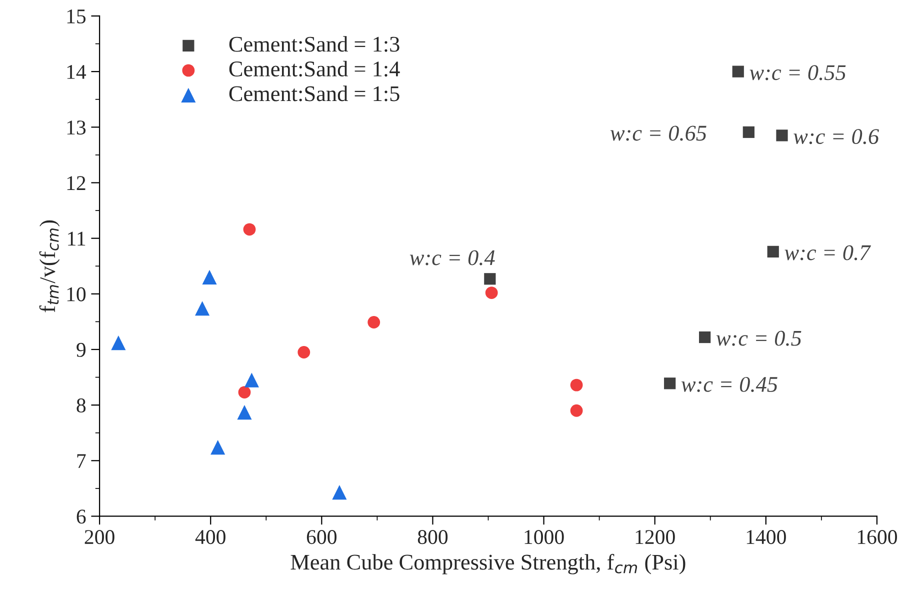 The image size is (905, 592). What do you see at coordinates (877, 537) in the screenshot?
I see `x-tick-label: 1600` at bounding box center [877, 537].